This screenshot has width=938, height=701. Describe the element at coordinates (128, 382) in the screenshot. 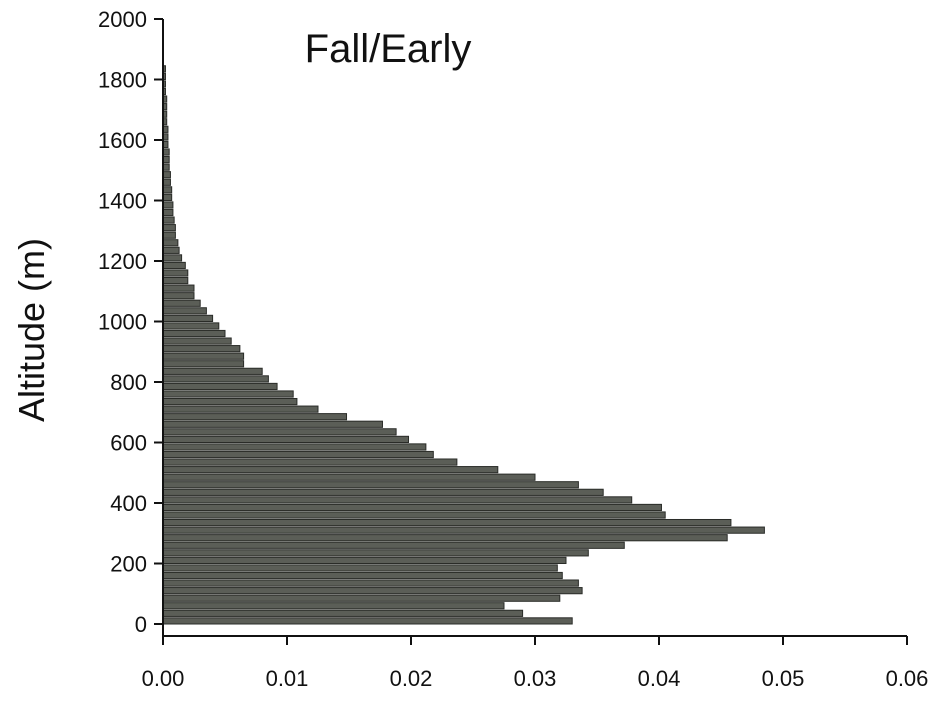

I see `y-tick-label: 800` at that location.